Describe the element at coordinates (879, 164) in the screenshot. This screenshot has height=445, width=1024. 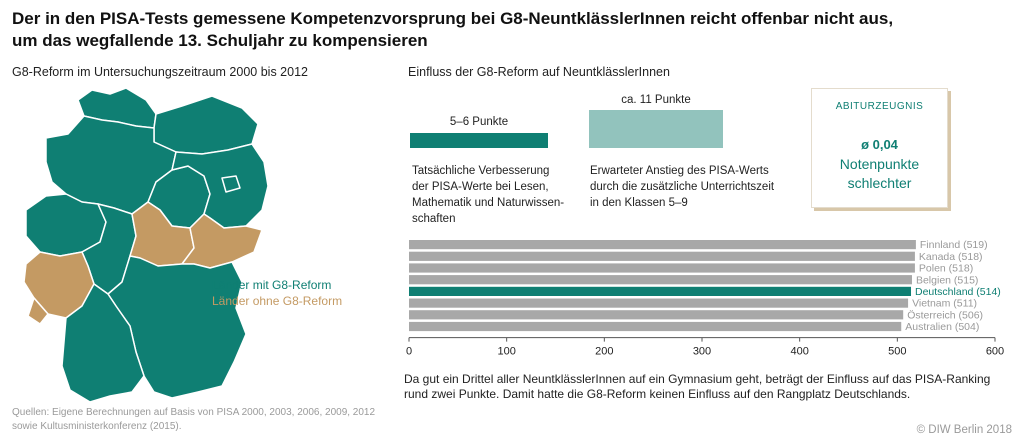
I see `abitur-unit-line-1: Notenpunkte` at that location.